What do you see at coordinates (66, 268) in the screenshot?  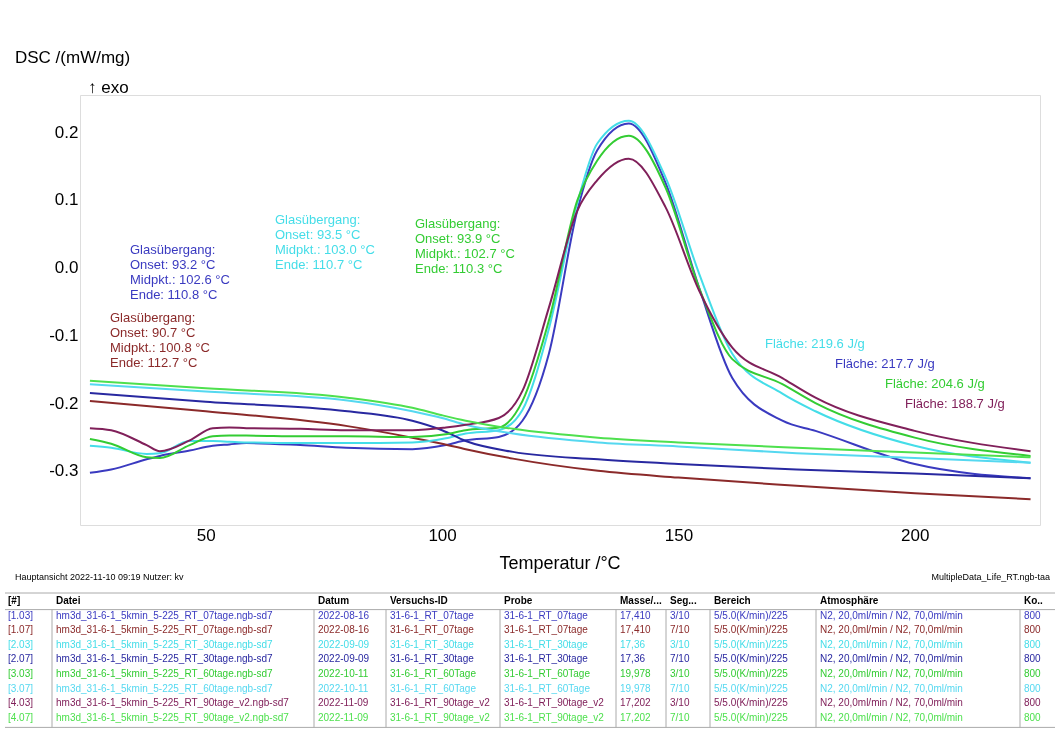 I see `y-tick-label: 0.0` at bounding box center [66, 268].